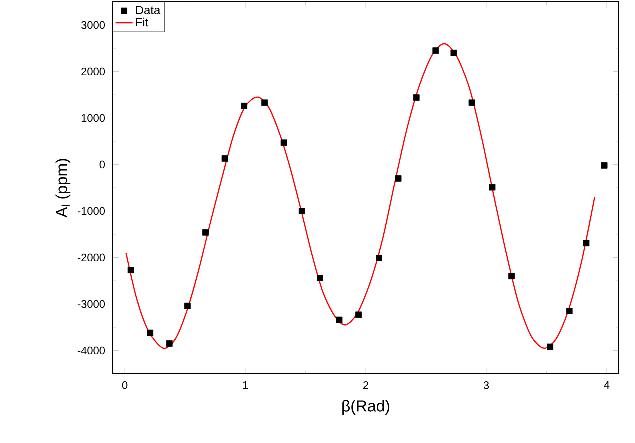  What do you see at coordinates (148, 10) in the screenshot?
I see `legend-label: Data` at bounding box center [148, 10].